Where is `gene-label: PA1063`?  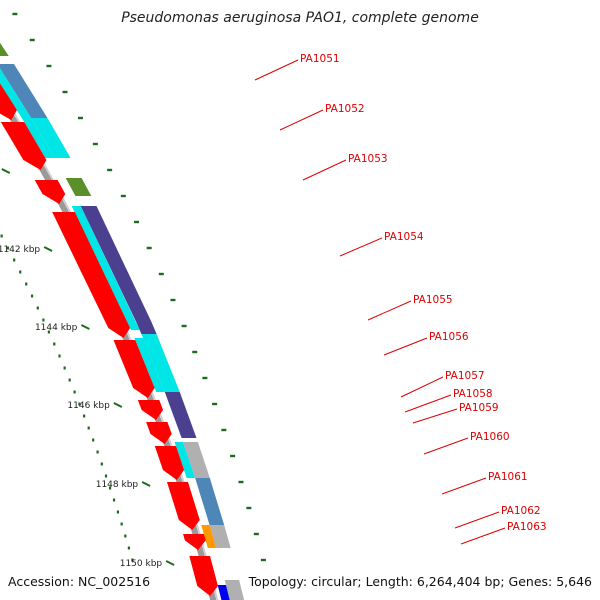
gene-label: PA1063 is located at coordinates (527, 527).